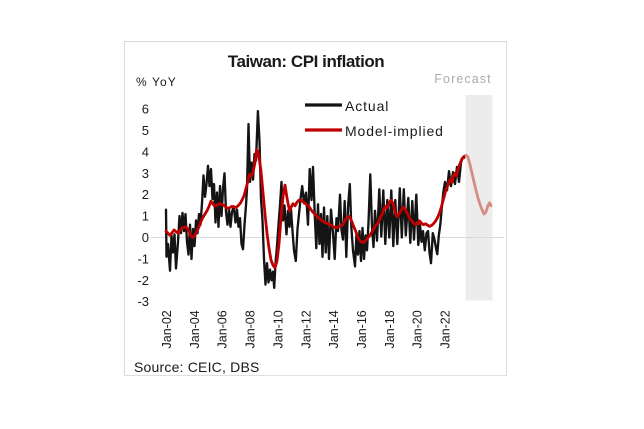 The height and width of the screenshot is (429, 644). Describe the element at coordinates (251, 329) in the screenshot. I see `svg-text: Jan-08` at that location.